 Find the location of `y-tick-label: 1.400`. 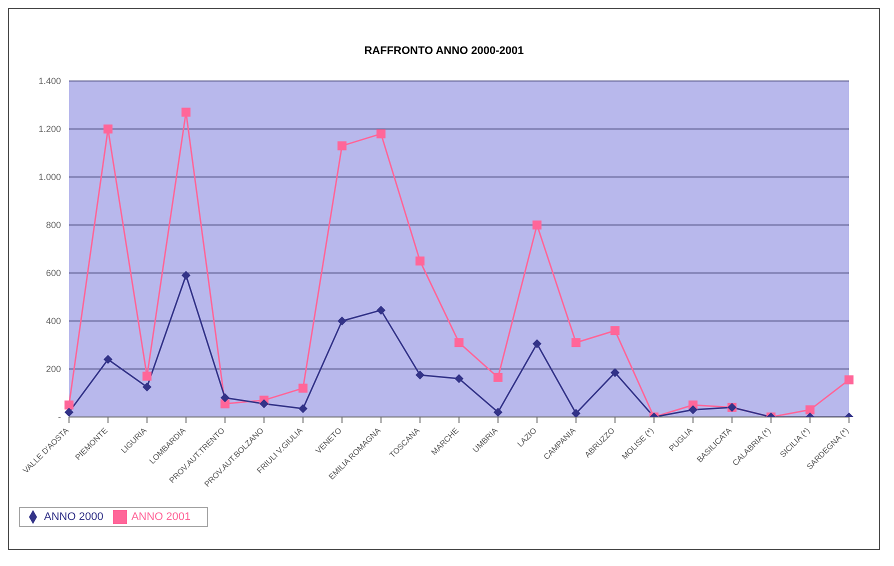

y-tick-label: 1.400 is located at coordinates (49, 81).